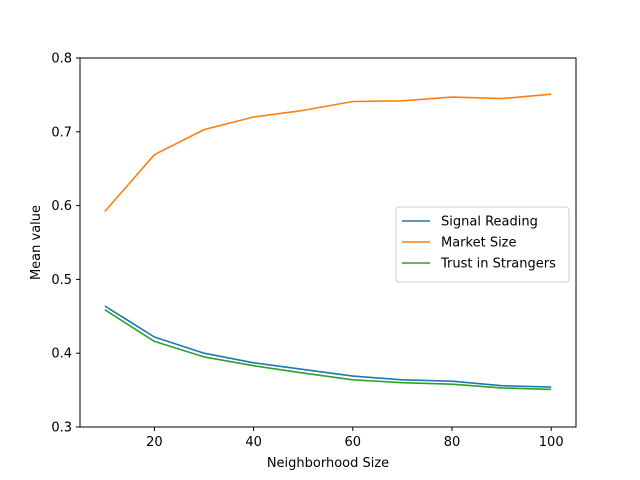 The image size is (640, 480). What do you see at coordinates (36, 242) in the screenshot?
I see `y-axis-label: Mean value` at bounding box center [36, 242].